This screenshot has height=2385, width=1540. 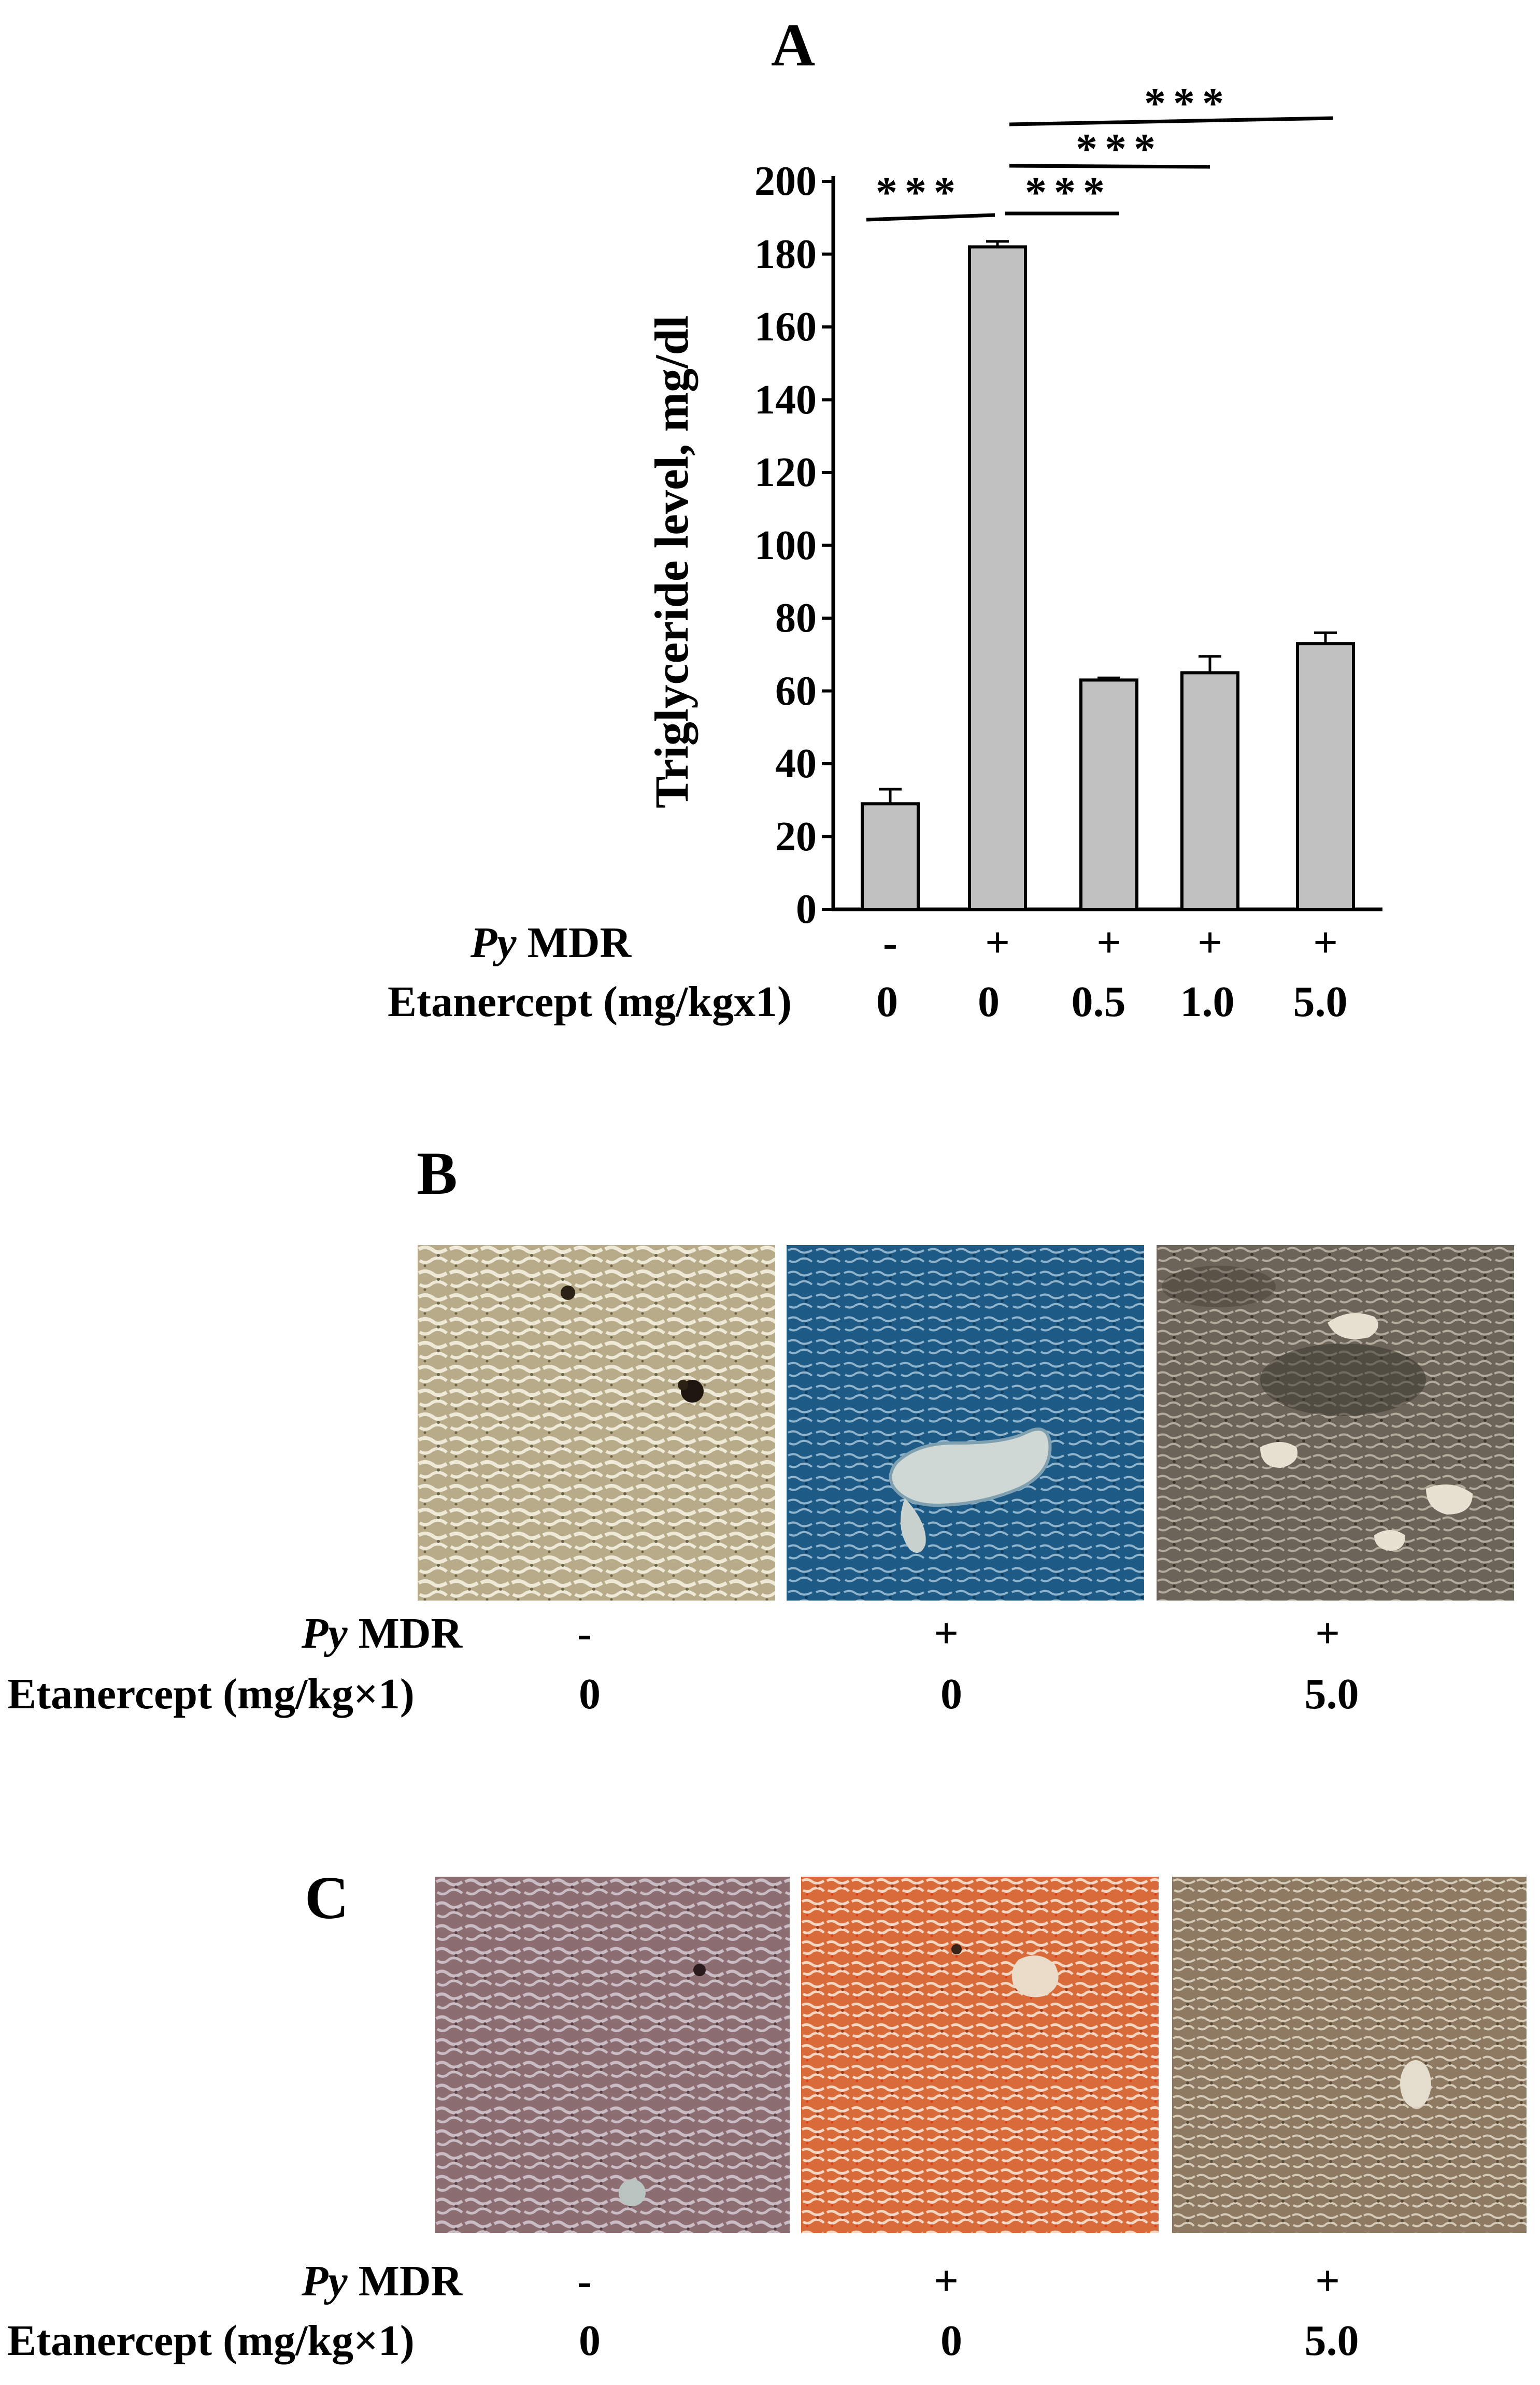 What do you see at coordinates (612, 2055) in the screenshot?
I see `panel-c-tile-control` at bounding box center [612, 2055].